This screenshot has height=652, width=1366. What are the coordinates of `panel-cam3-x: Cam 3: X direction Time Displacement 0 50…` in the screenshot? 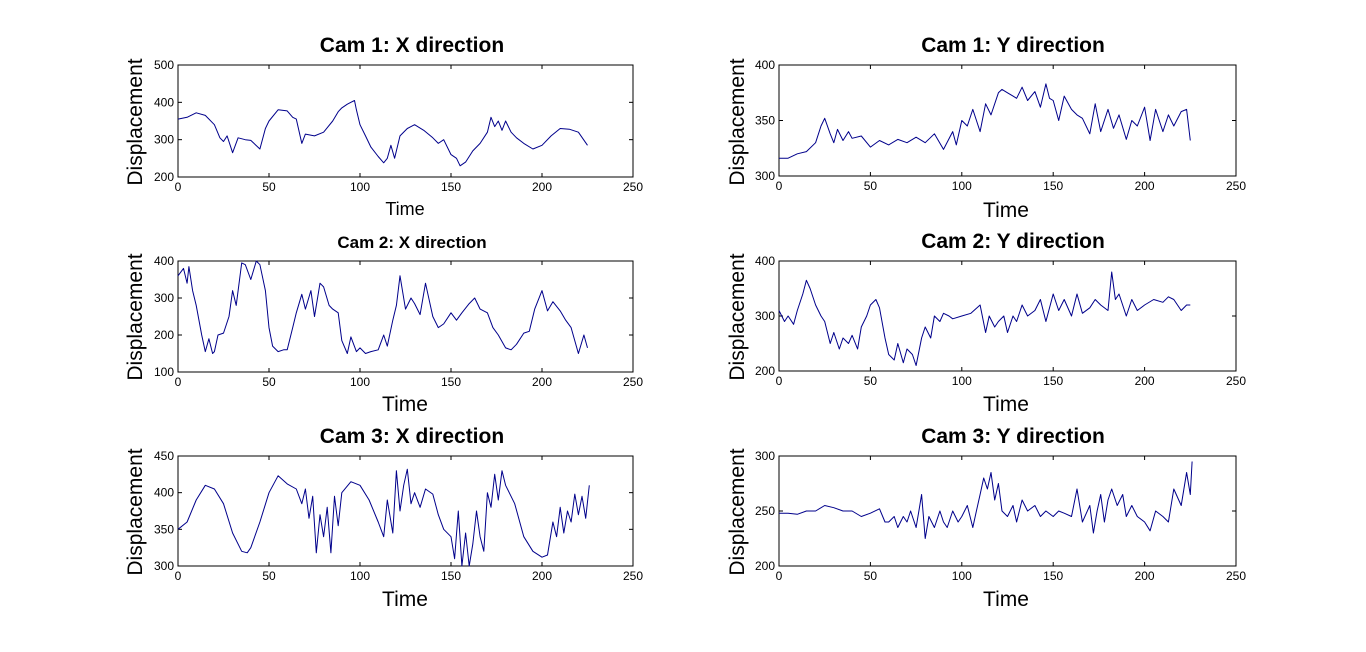 It's located at (383, 518).